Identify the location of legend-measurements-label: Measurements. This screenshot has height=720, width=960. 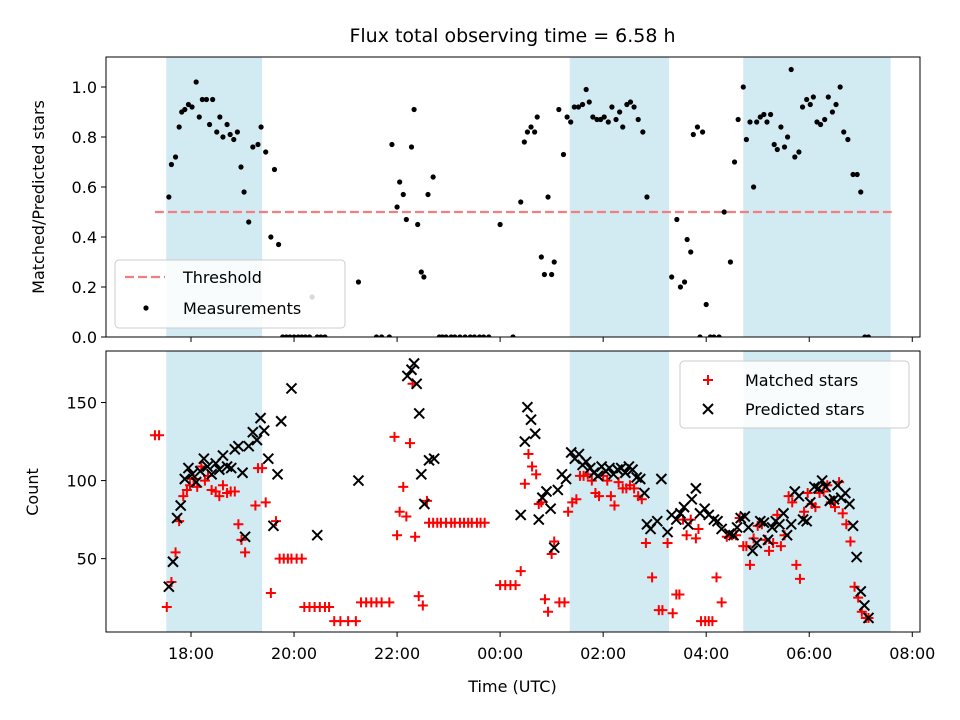
(242, 308).